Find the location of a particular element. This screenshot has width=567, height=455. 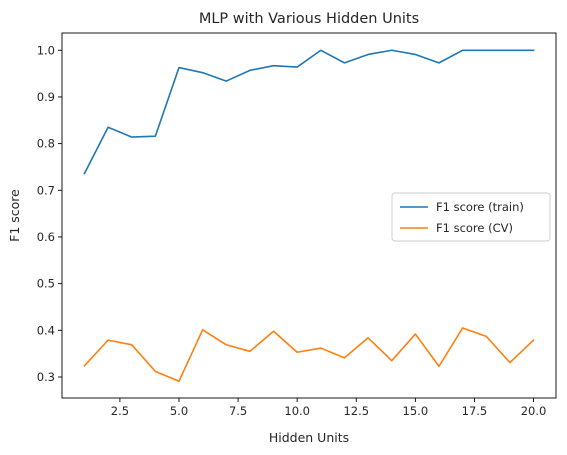

y-tick-label-3: 0.6 is located at coordinates (46, 237).